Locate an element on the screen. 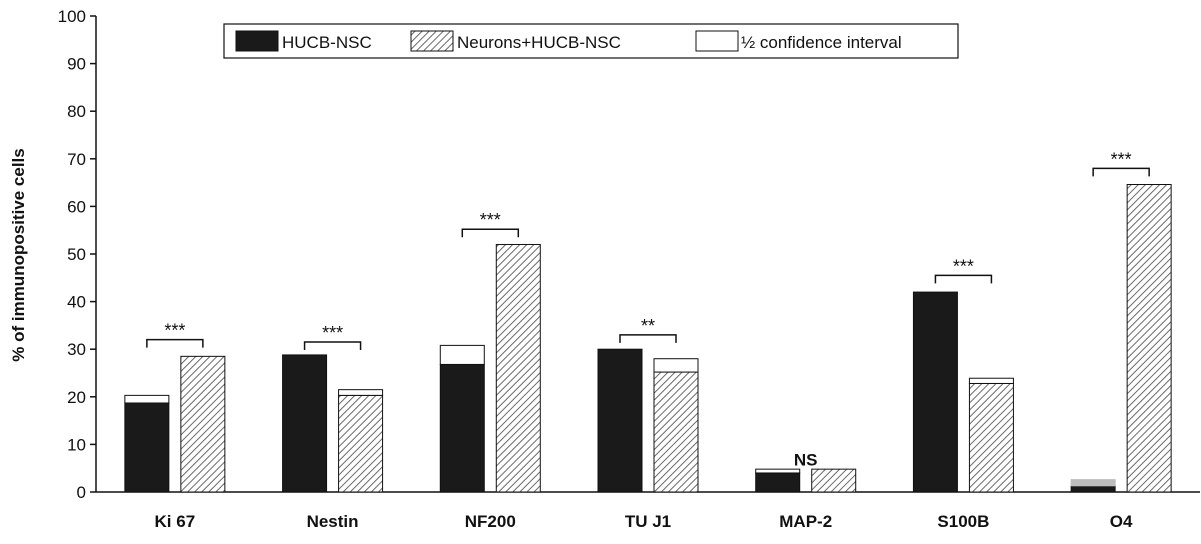 The image size is (1201, 544). significance-label: NS is located at coordinates (806, 459).